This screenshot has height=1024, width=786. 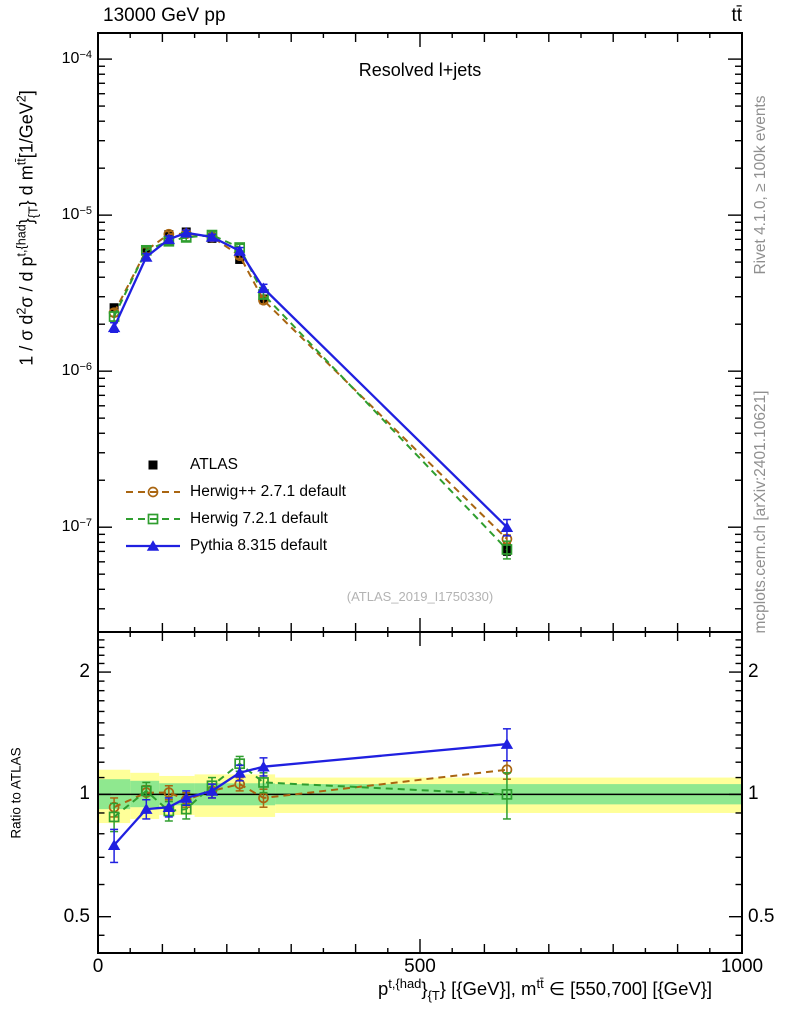 What do you see at coordinates (84, 672) in the screenshot?
I see `ratio-tick-label-left: 2` at bounding box center [84, 672].